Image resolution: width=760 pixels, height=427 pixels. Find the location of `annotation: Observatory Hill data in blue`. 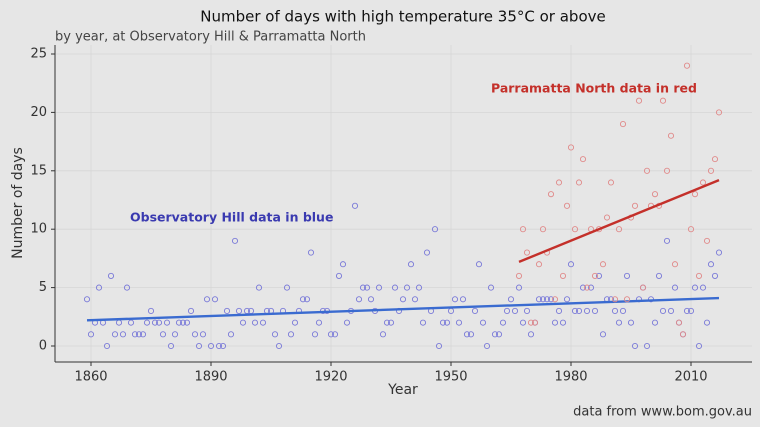

annotation: Observatory Hill data in blue is located at coordinates (231, 217).